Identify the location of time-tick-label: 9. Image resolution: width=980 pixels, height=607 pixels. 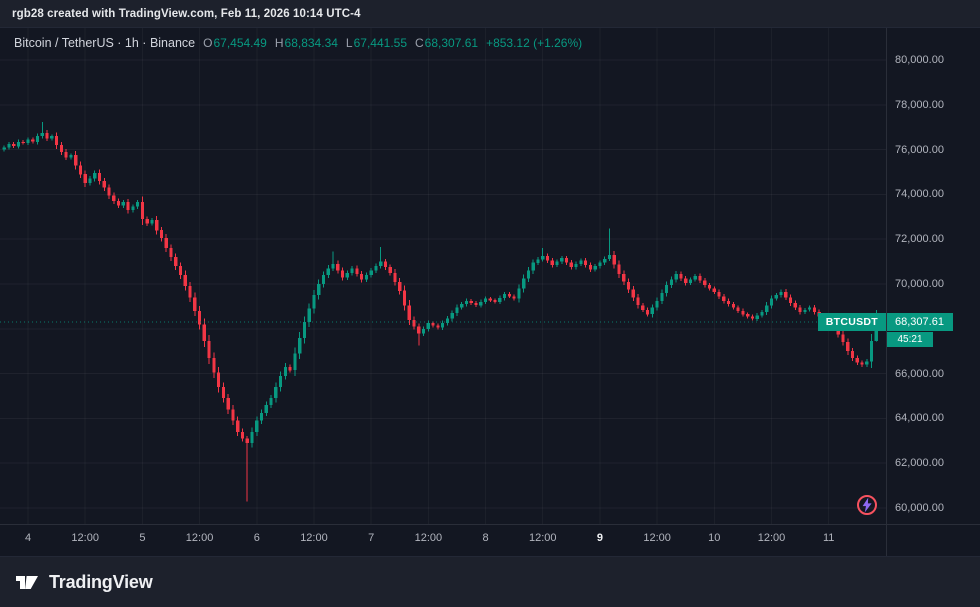
(599, 538).